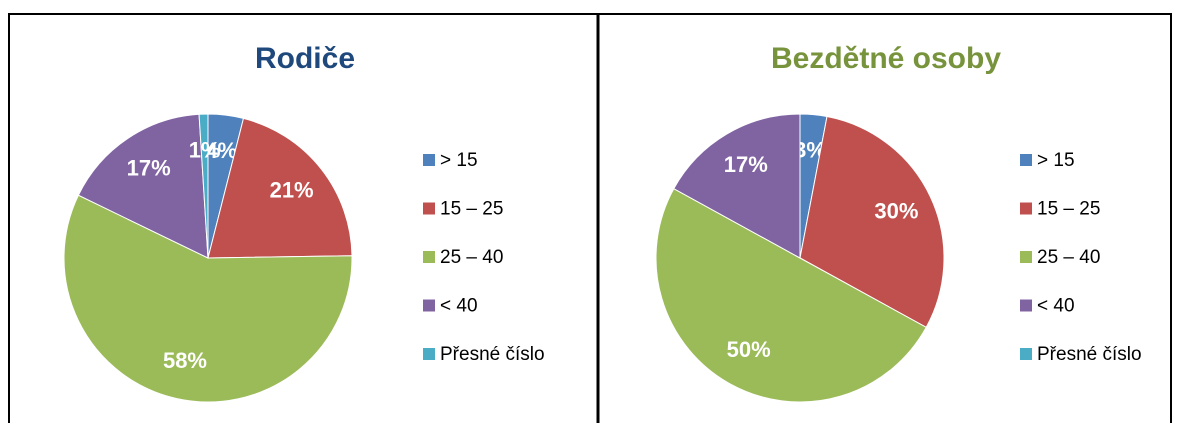  What do you see at coordinates (896, 210) in the screenshot?
I see `data-label: 30%` at bounding box center [896, 210].